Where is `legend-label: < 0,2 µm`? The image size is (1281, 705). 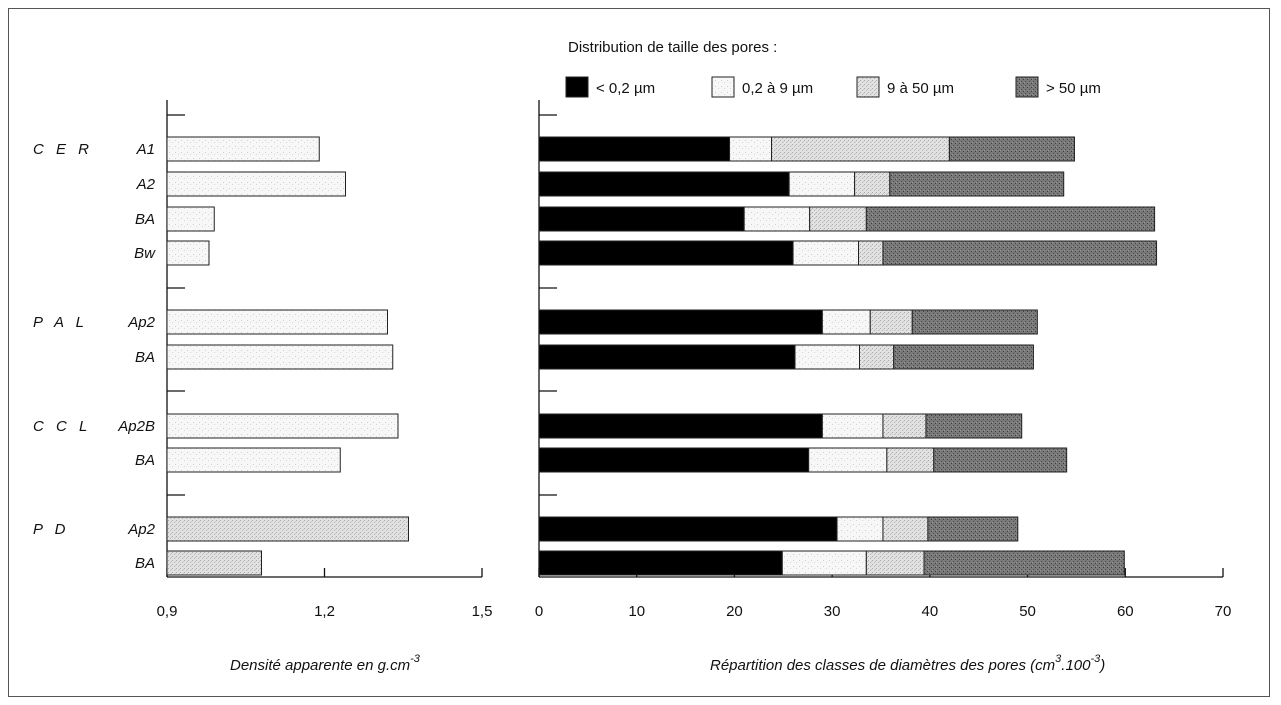
legend-label: < 0,2 µm is located at coordinates (625, 88).